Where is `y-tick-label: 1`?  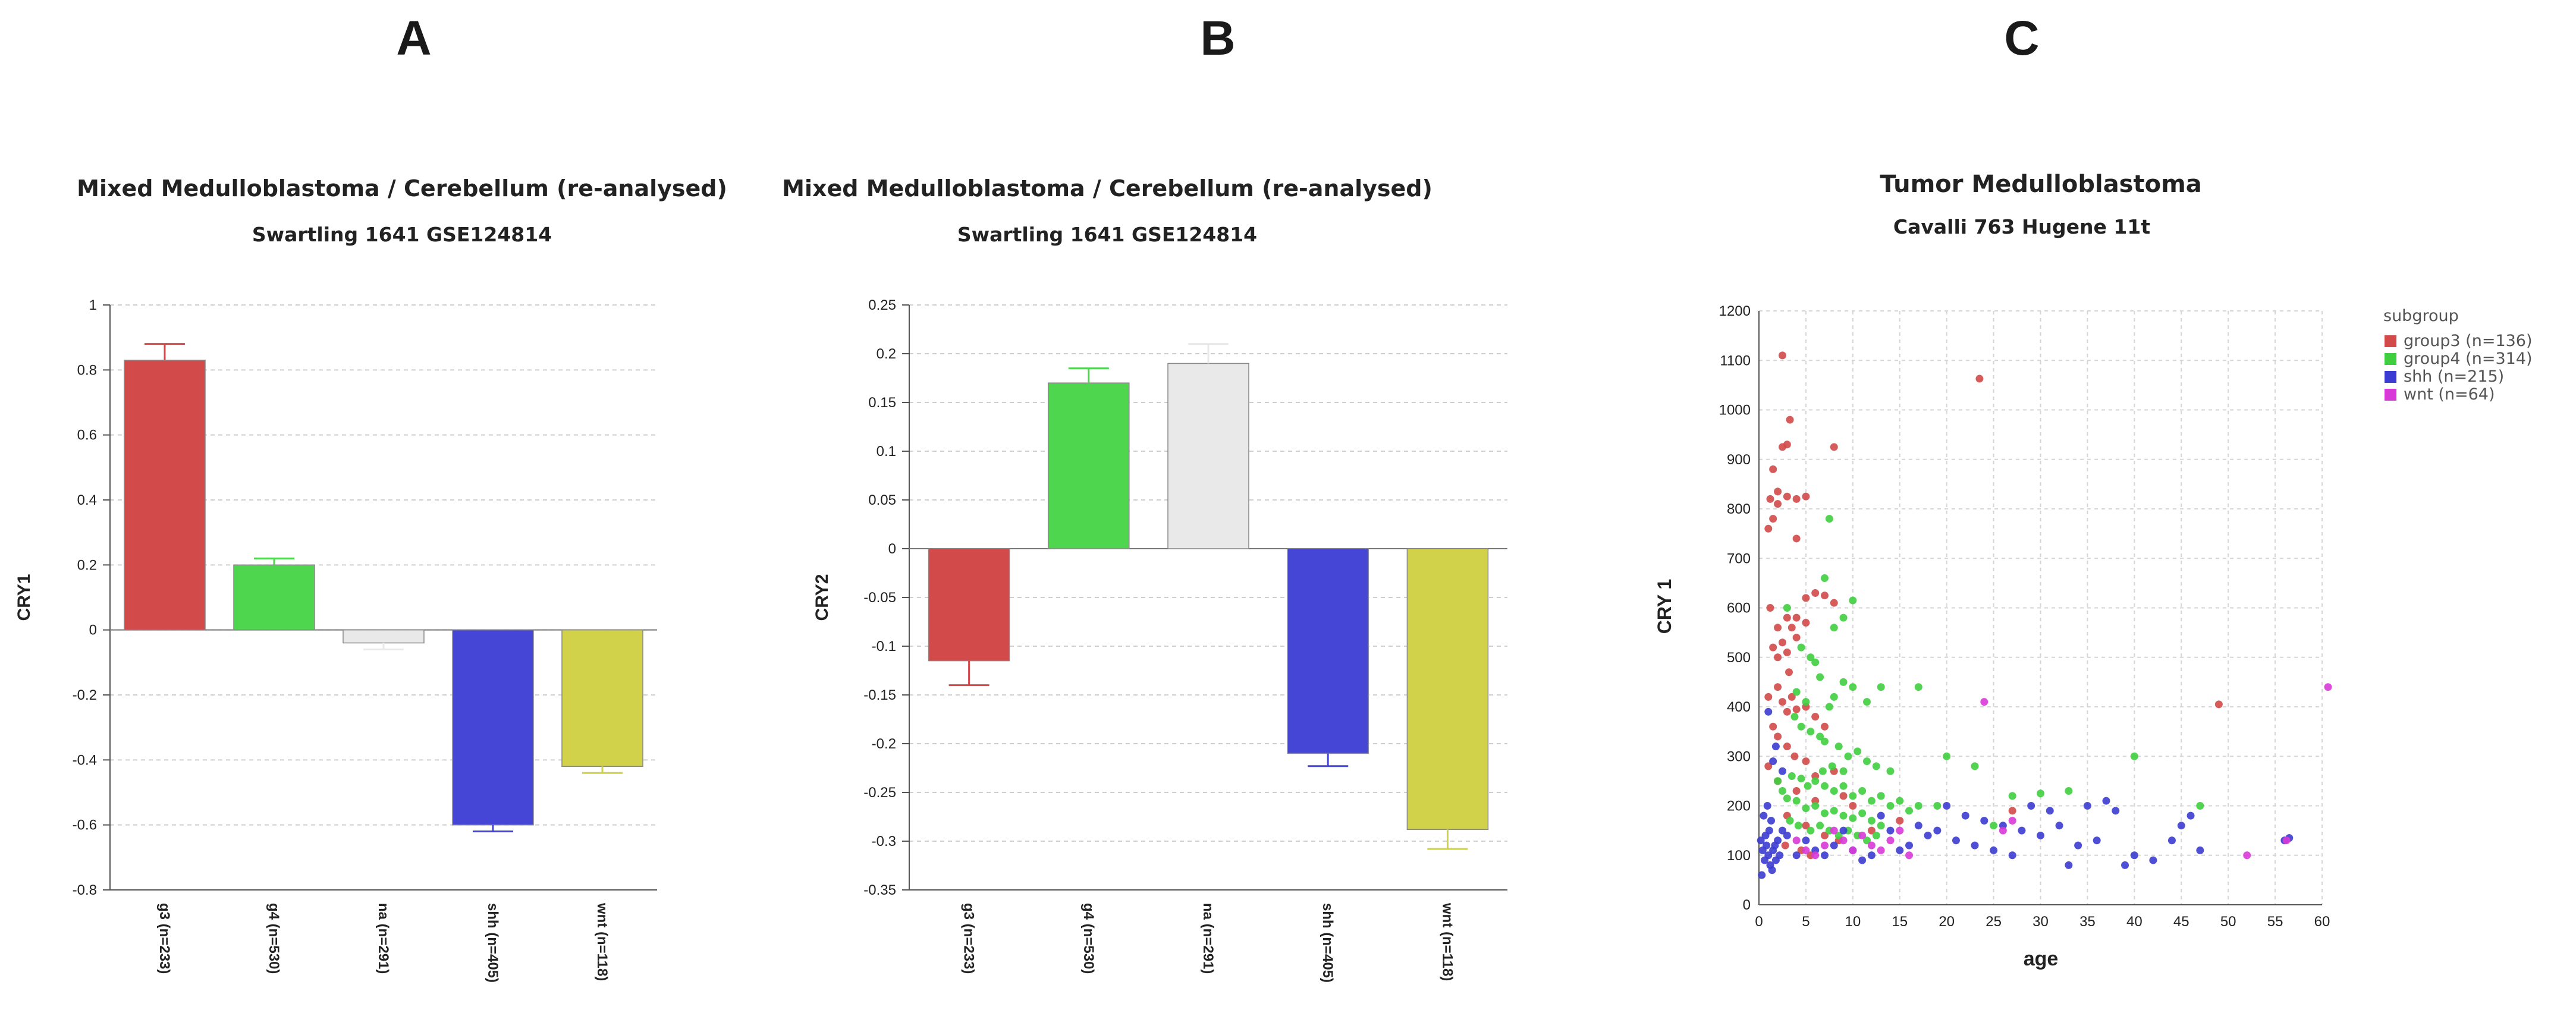
y-tick-label: 1 is located at coordinates (93, 305).